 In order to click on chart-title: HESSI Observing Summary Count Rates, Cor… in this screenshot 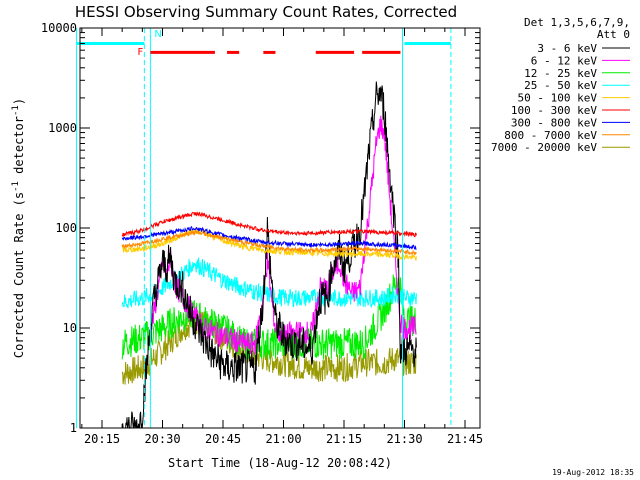, I will do `click(266, 12)`.